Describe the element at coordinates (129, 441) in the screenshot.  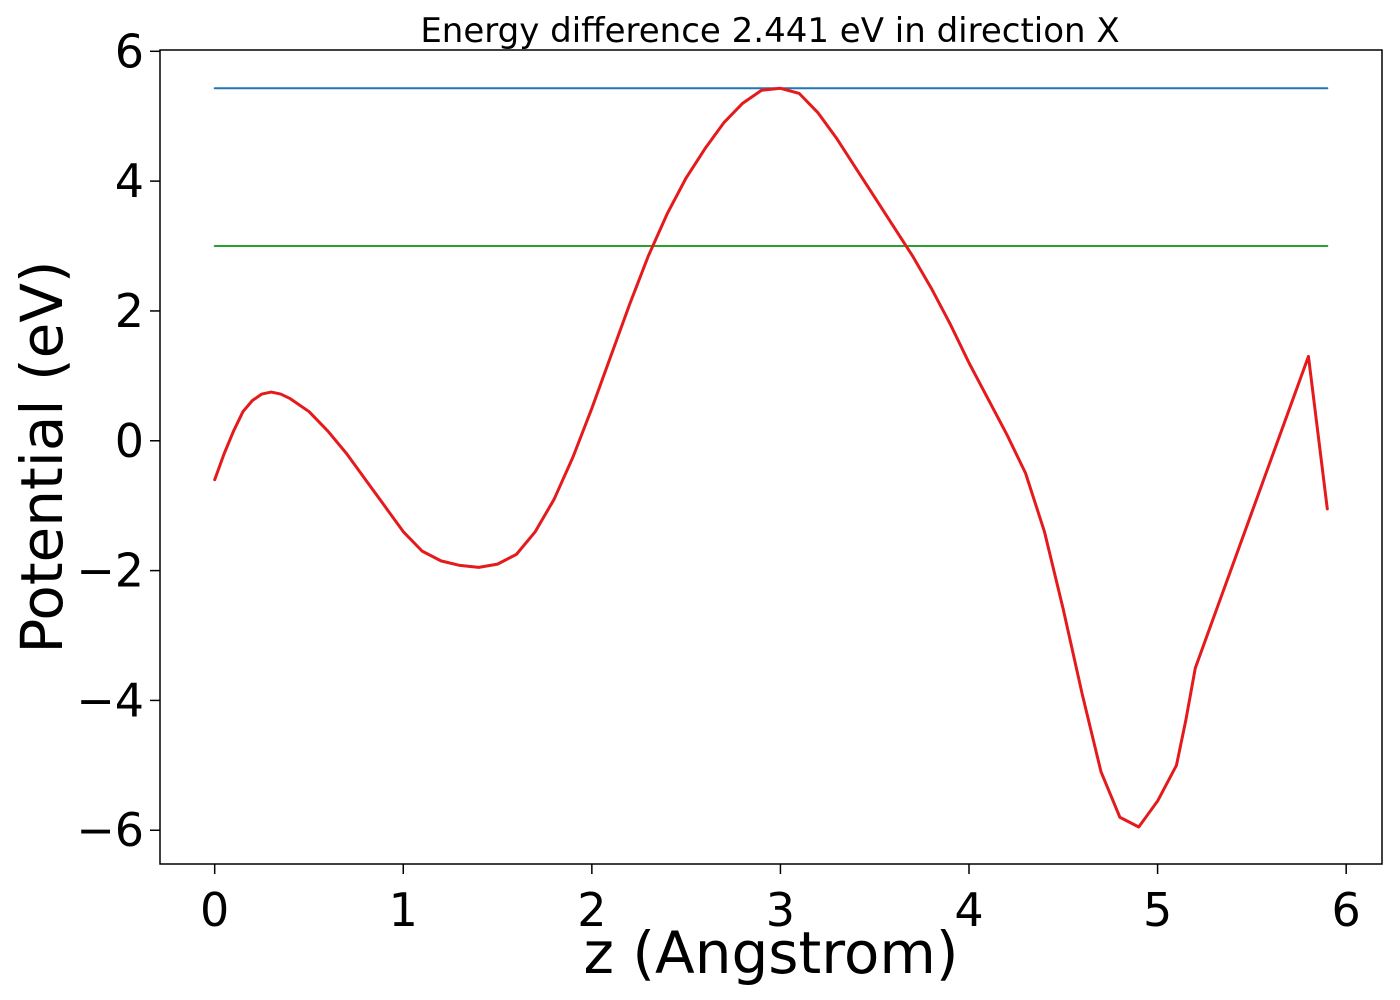
I see `y-tick-label: 0` at that location.